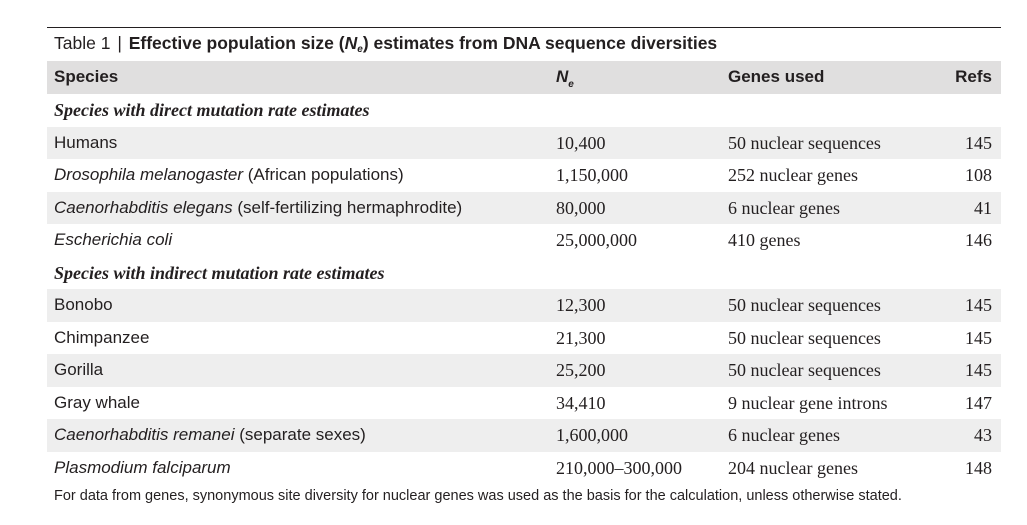  I want to click on cell-refs: 147, so click(978, 402).